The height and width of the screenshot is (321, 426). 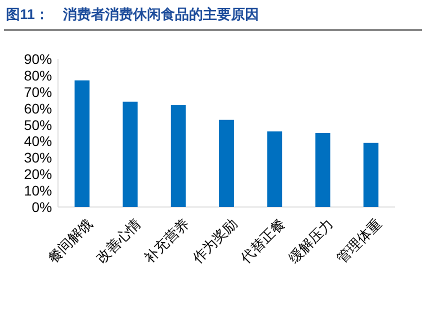 I want to click on y-tick-label: 50%, so click(x=38, y=124).